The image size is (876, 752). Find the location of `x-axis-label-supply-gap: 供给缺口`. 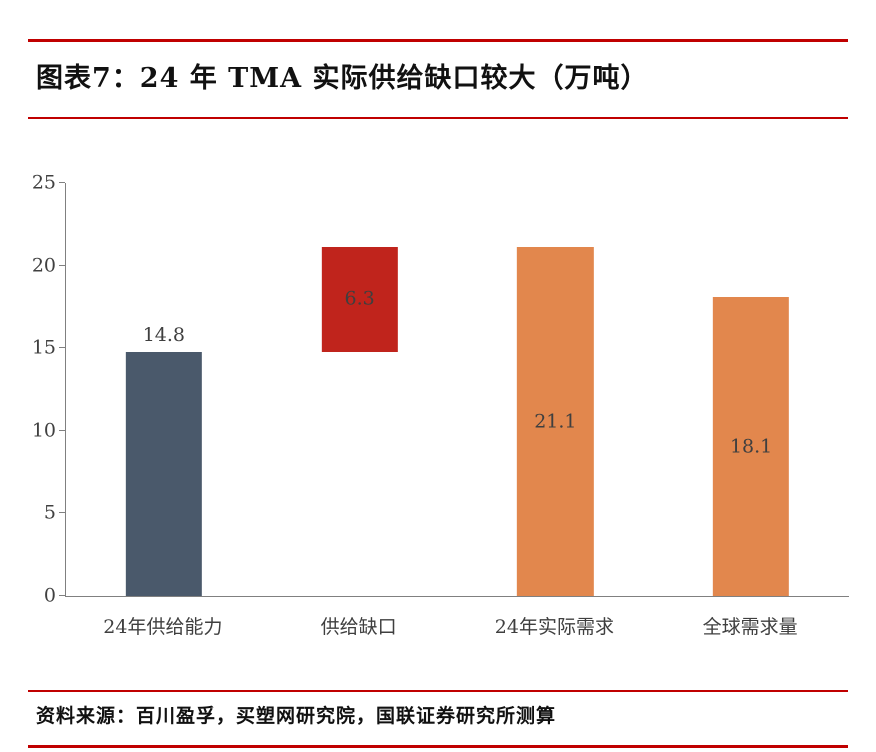

x-axis-label-supply-gap: 供给缺口 is located at coordinates (358, 627).